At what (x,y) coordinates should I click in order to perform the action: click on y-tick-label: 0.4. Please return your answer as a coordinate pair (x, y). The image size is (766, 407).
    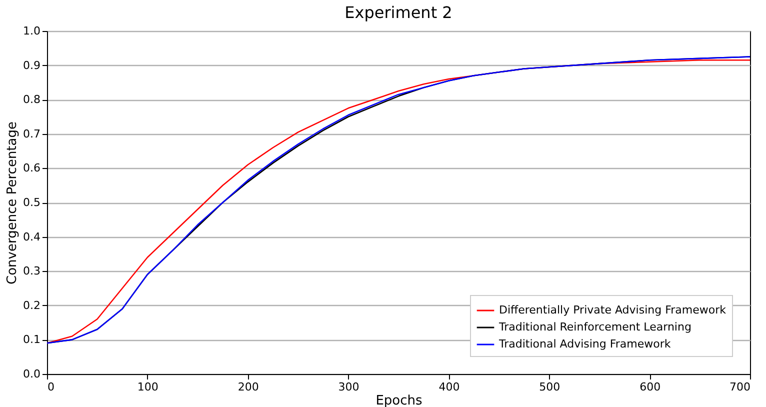
    Looking at the image, I should click on (31, 237).